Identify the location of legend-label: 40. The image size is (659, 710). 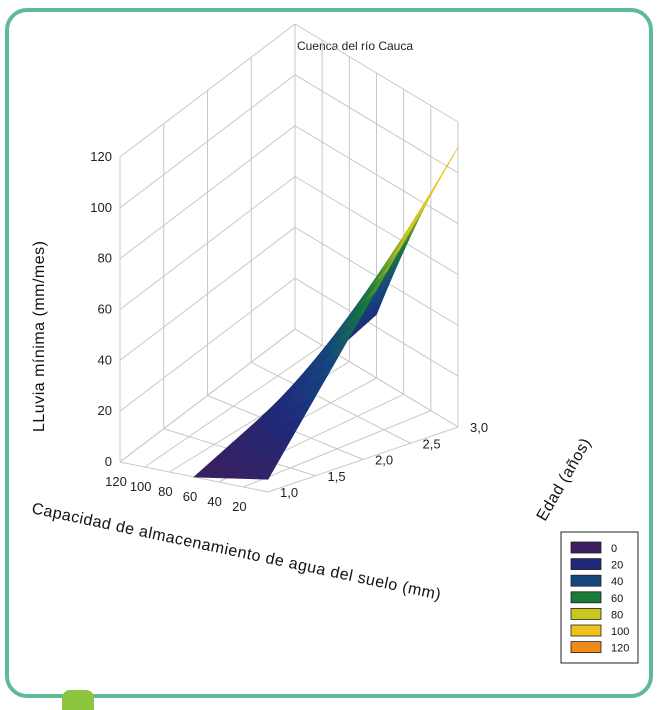
(617, 582).